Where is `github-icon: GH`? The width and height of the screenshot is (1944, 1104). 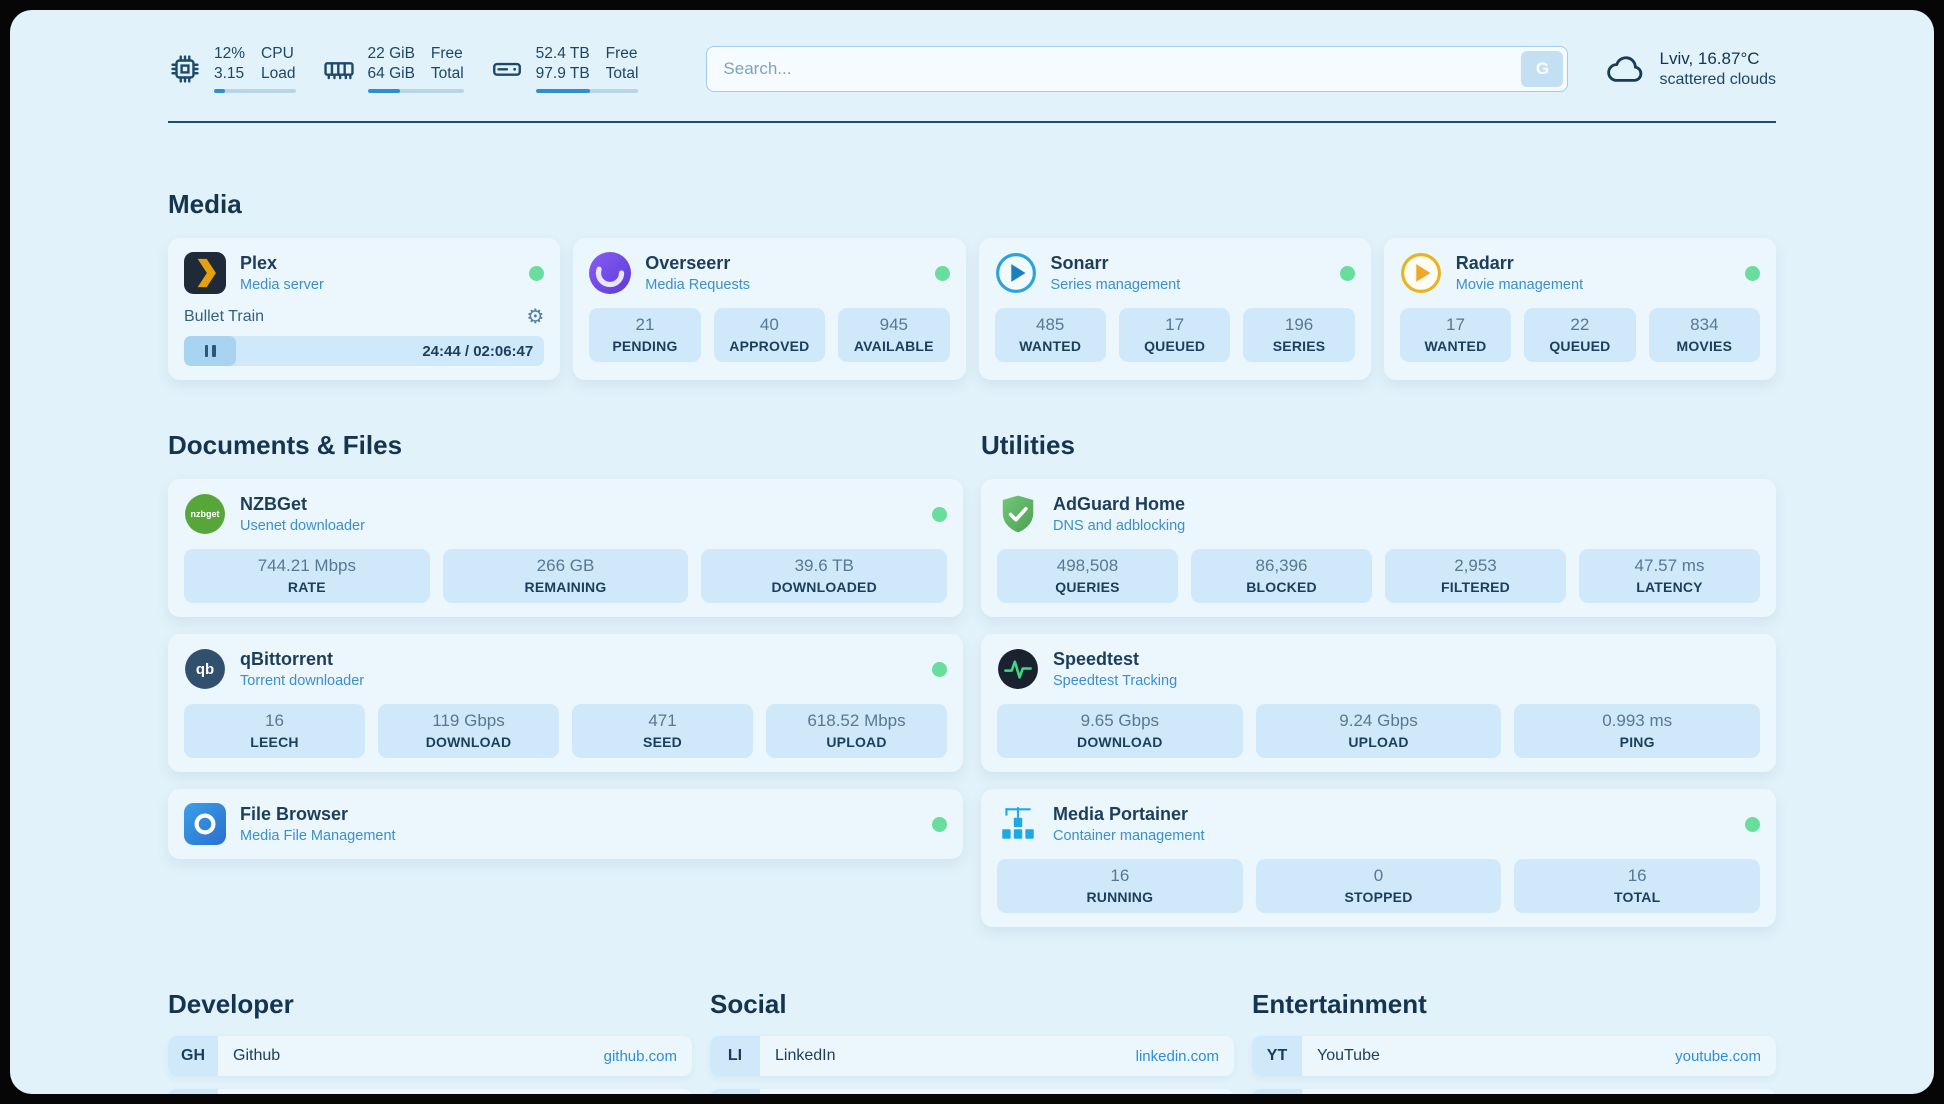
github-icon: GH is located at coordinates (193, 1056).